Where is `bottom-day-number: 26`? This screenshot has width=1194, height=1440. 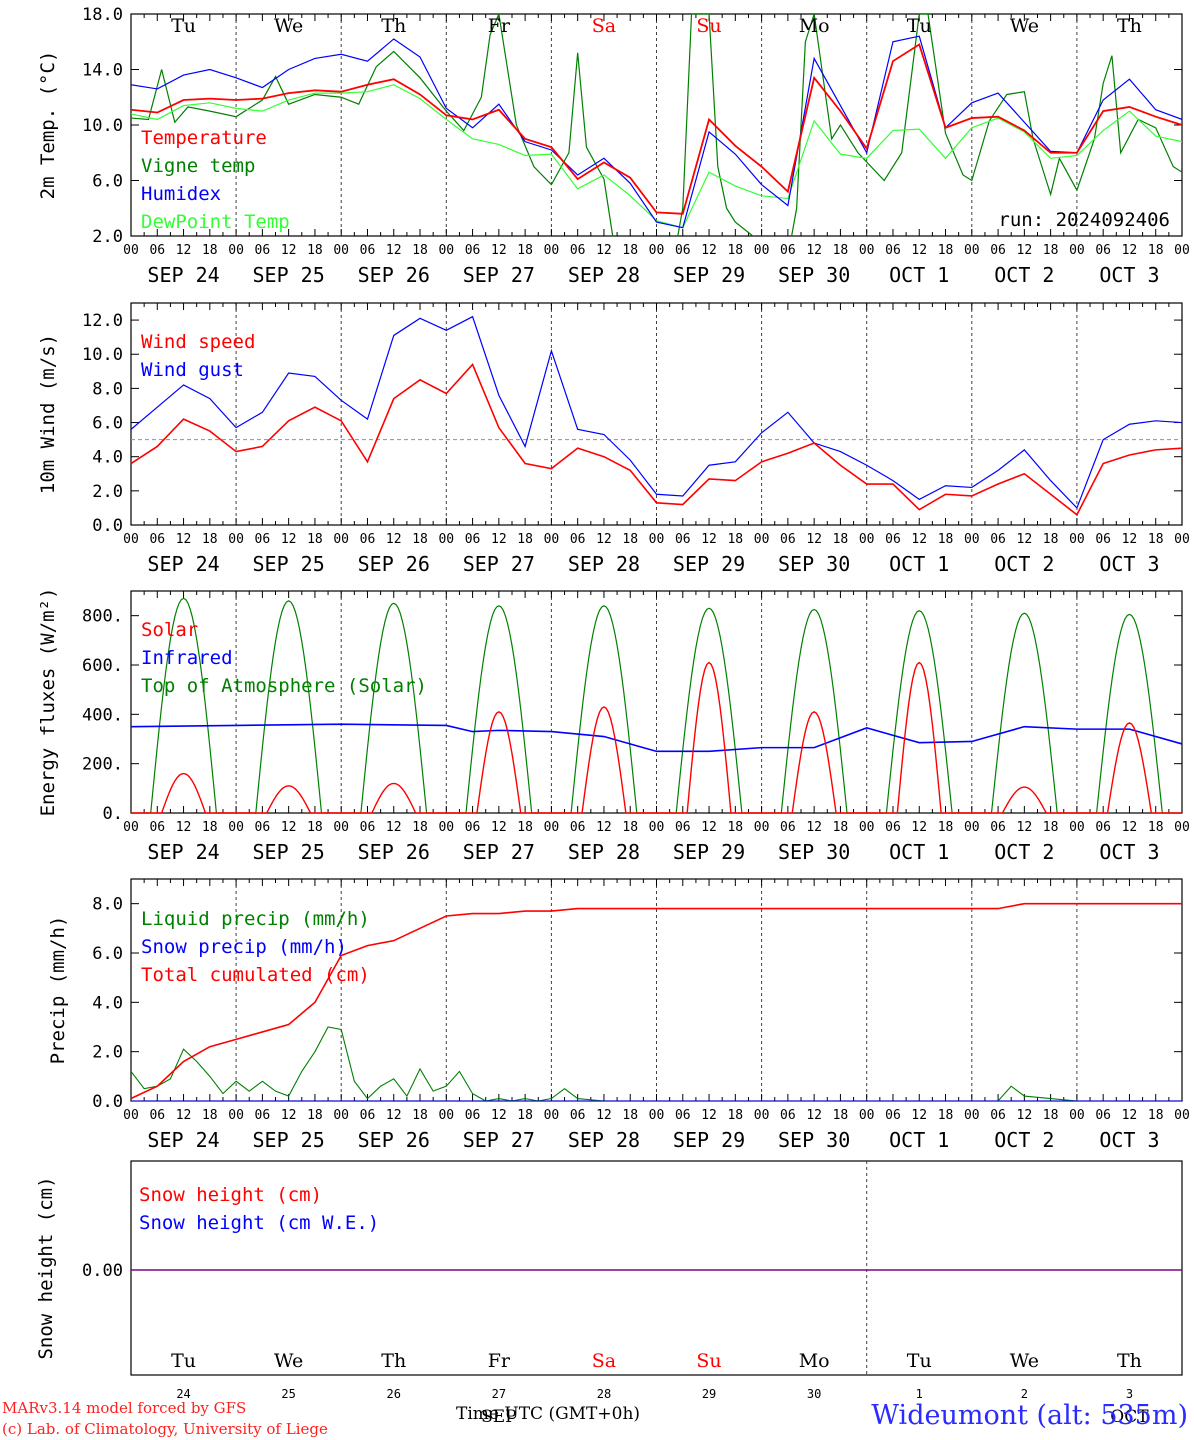 bottom-day-number: 26 is located at coordinates (394, 1394).